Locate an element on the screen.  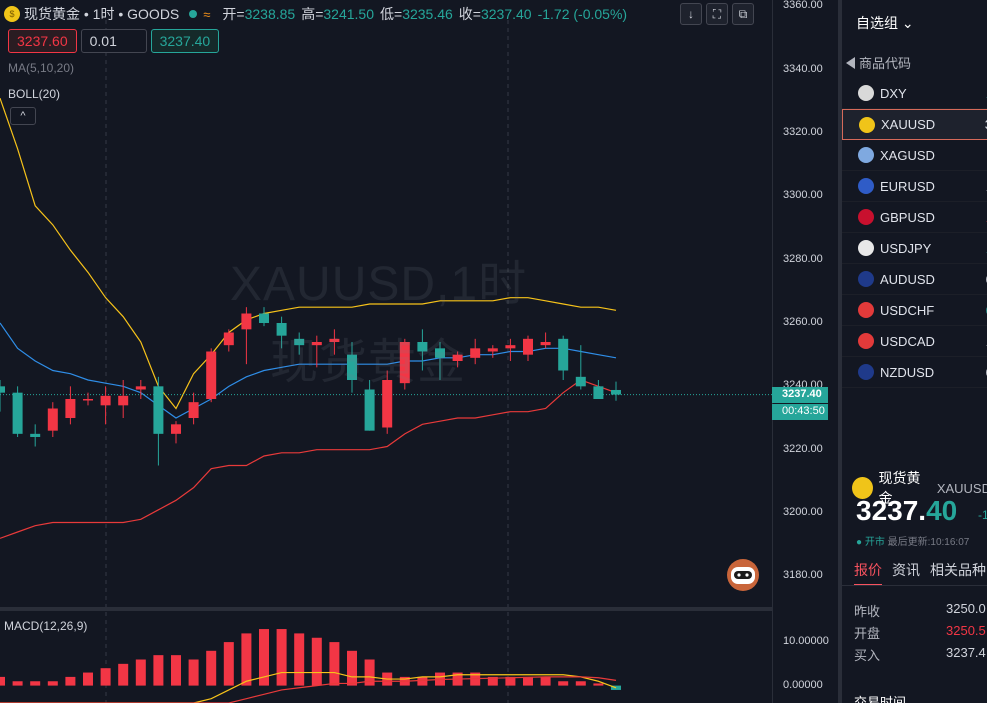
macd-tick-label: 10.00000 is located at coordinates (806, 641).